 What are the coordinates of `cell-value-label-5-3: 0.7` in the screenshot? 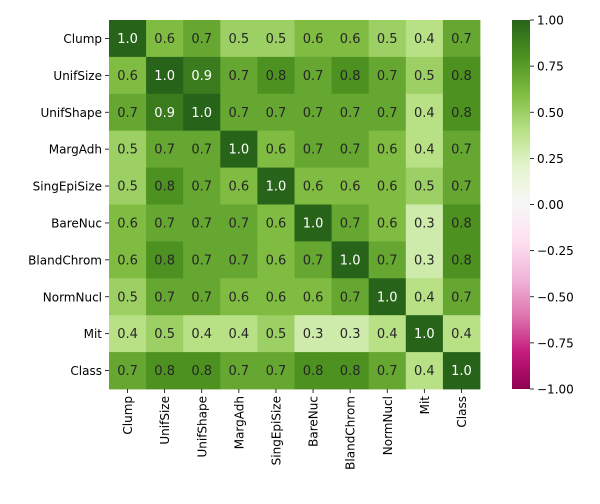 It's located at (239, 223).